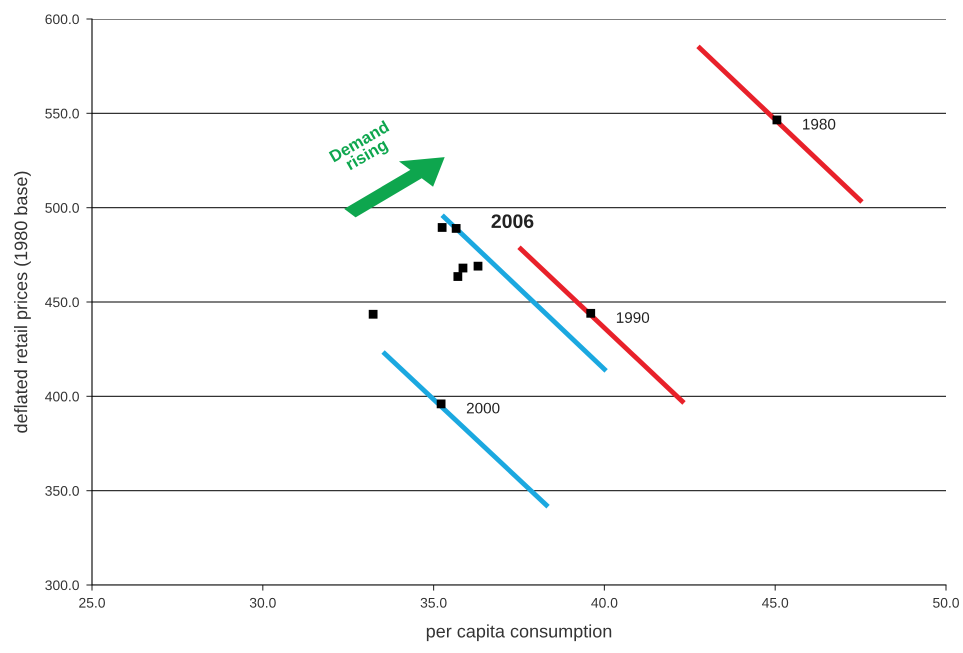  Describe the element at coordinates (519, 633) in the screenshot. I see `x-axis-title: per capita consumption` at that location.